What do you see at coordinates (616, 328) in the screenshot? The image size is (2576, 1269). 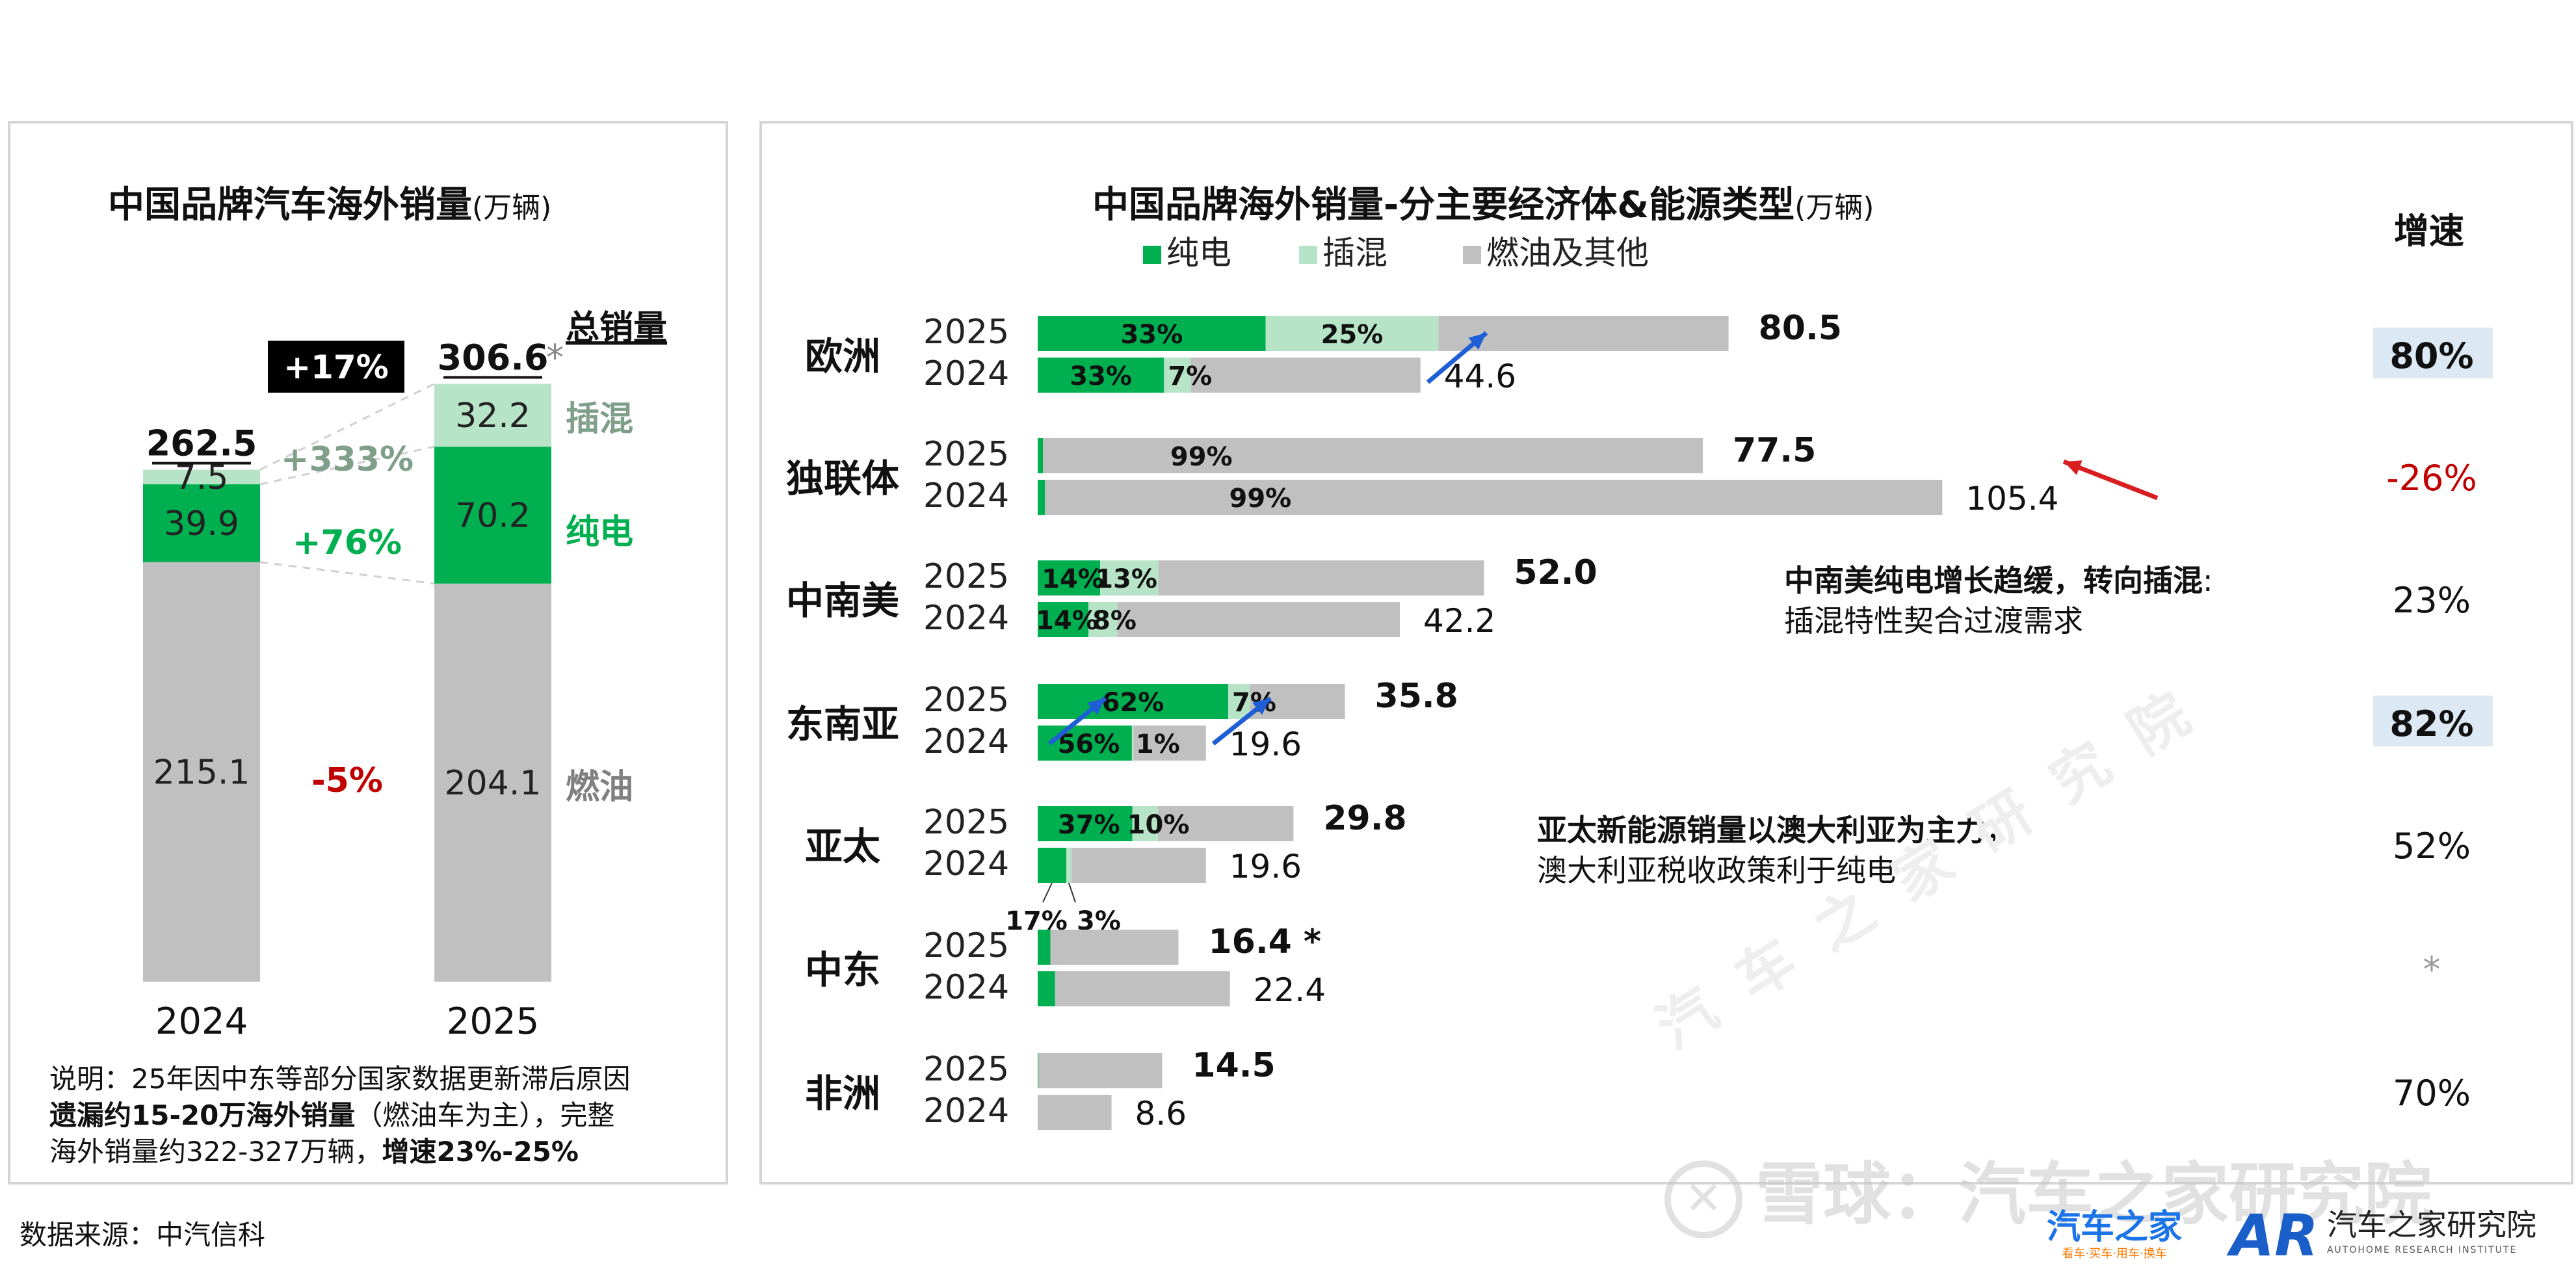 I see `total-sales-label: 总销量` at bounding box center [616, 328].